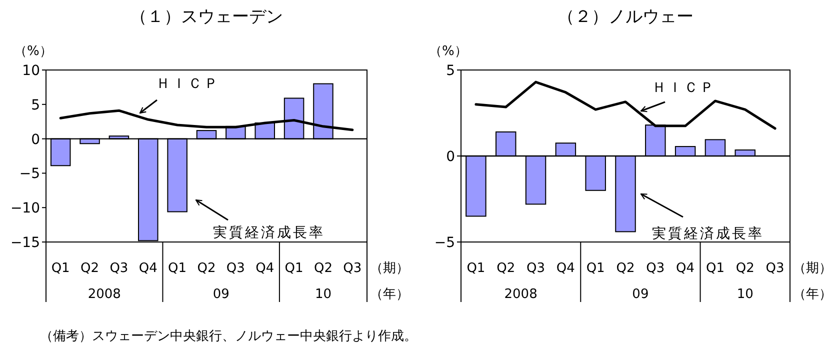 This screenshot has width=832, height=355. What do you see at coordinates (684, 88) in the screenshot?
I see `series-label: ＨＩＣＰ` at bounding box center [684, 88].